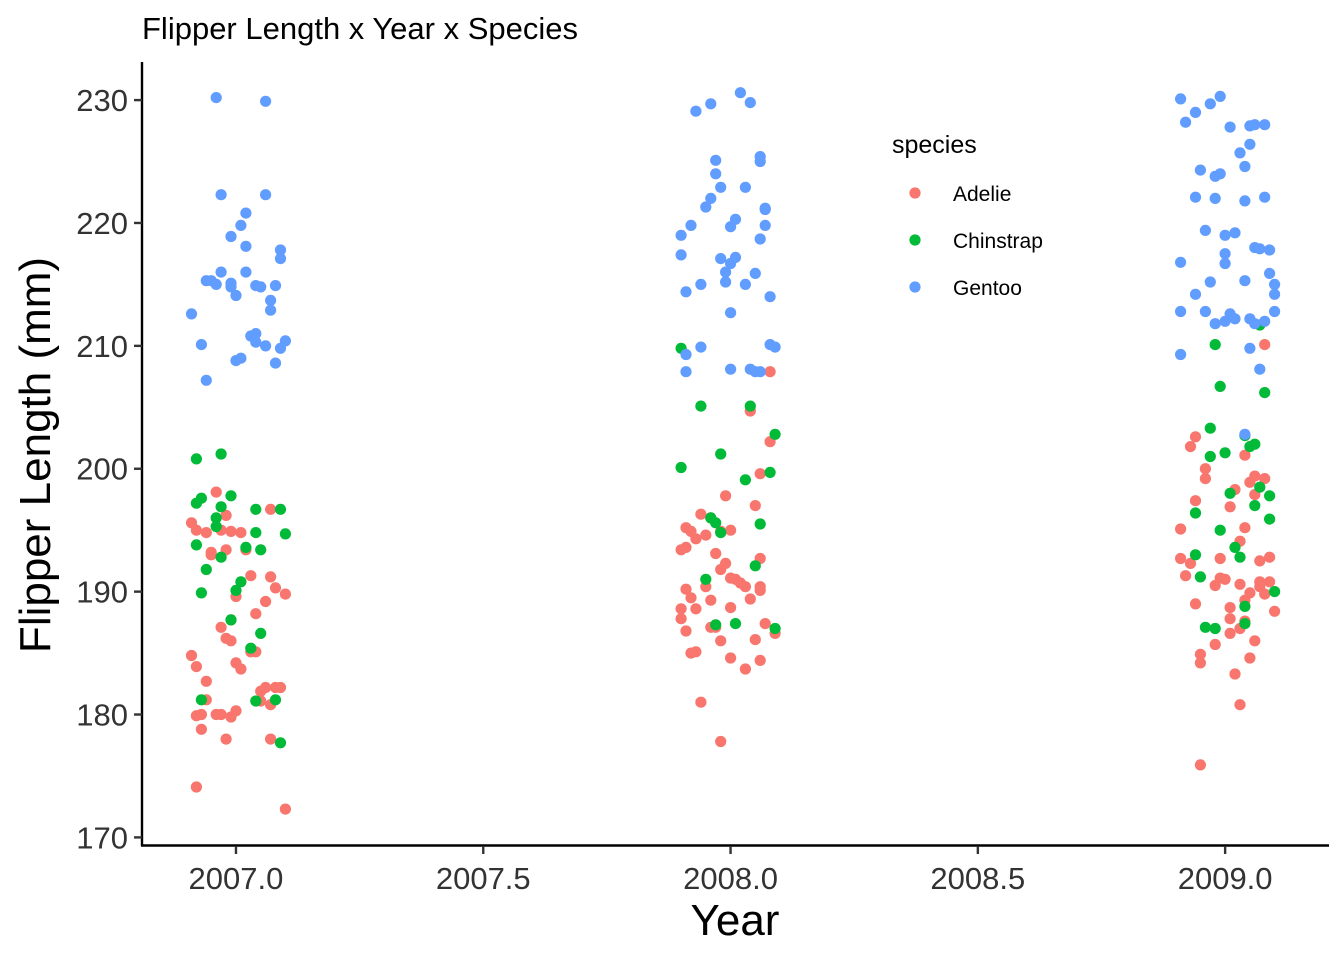 The width and height of the screenshot is (1344, 960). What do you see at coordinates (102, 837) in the screenshot?
I see `y-tick-label: 170` at bounding box center [102, 837].